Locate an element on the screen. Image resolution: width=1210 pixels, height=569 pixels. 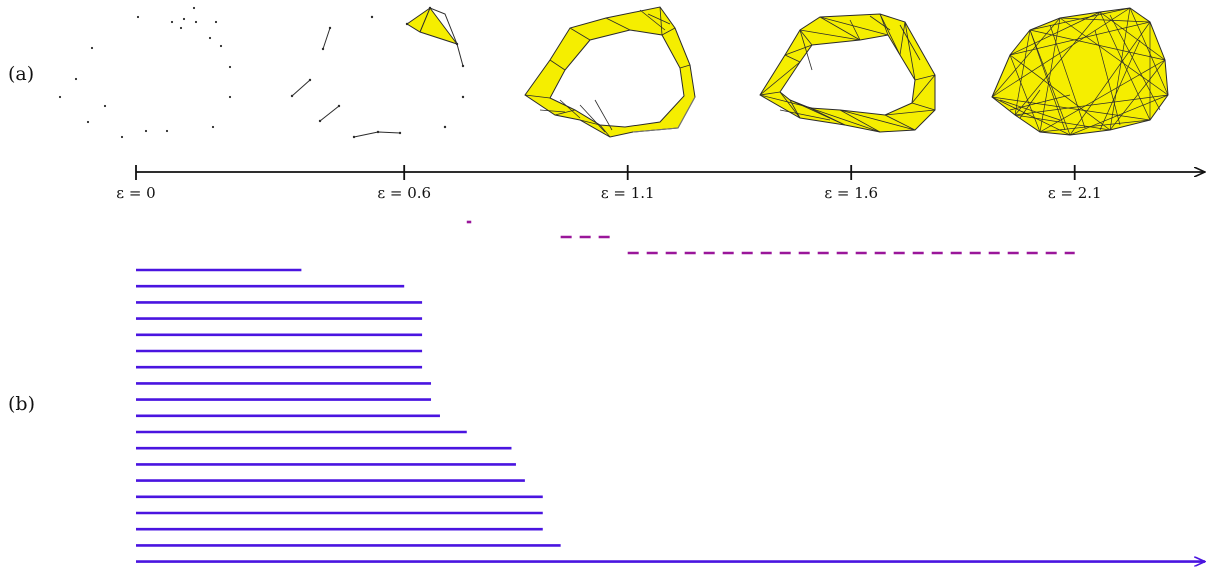
axis-ticks: ε = 0 ε = 0.6 ε = 1.1 ε = 1.6 ε = 2.1 is located at coordinates (609, 183).